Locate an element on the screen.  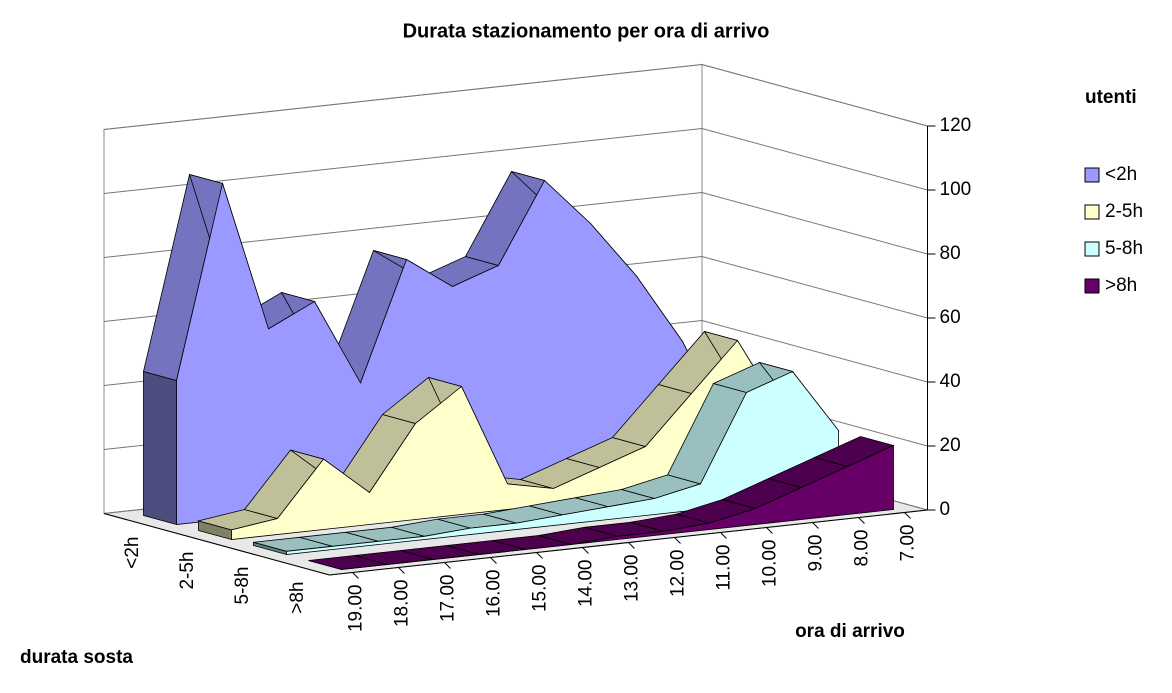
y-tick-label: 0 is located at coordinates (945, 509).